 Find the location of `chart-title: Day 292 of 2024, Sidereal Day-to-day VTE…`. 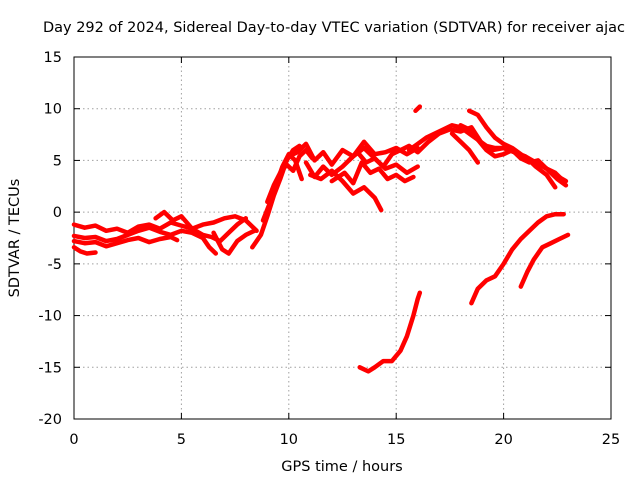

chart-title: Day 292 of 2024, Sidereal Day-to-day VTE… is located at coordinates (334, 28).